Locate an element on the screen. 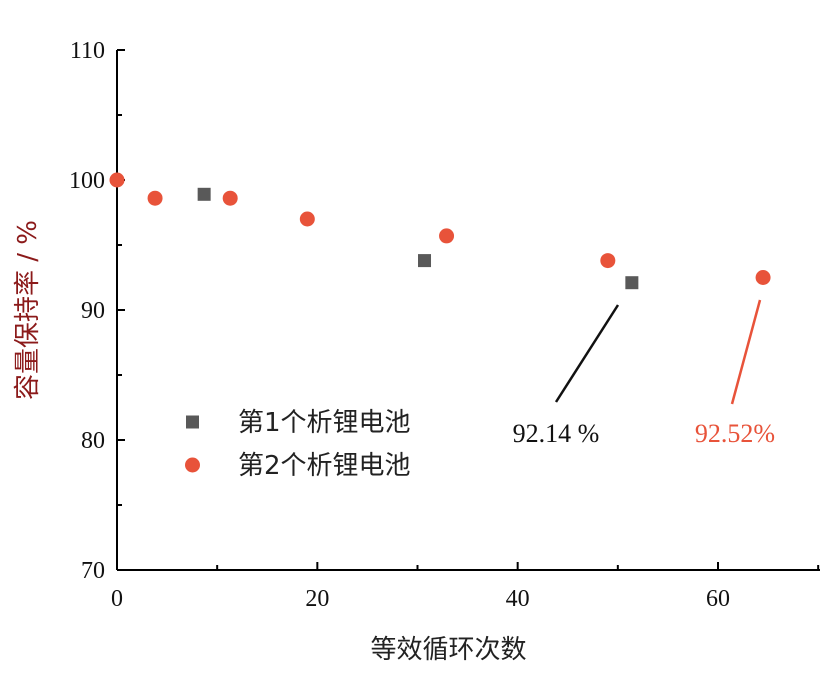  marks is located at coordinates (440, 231).